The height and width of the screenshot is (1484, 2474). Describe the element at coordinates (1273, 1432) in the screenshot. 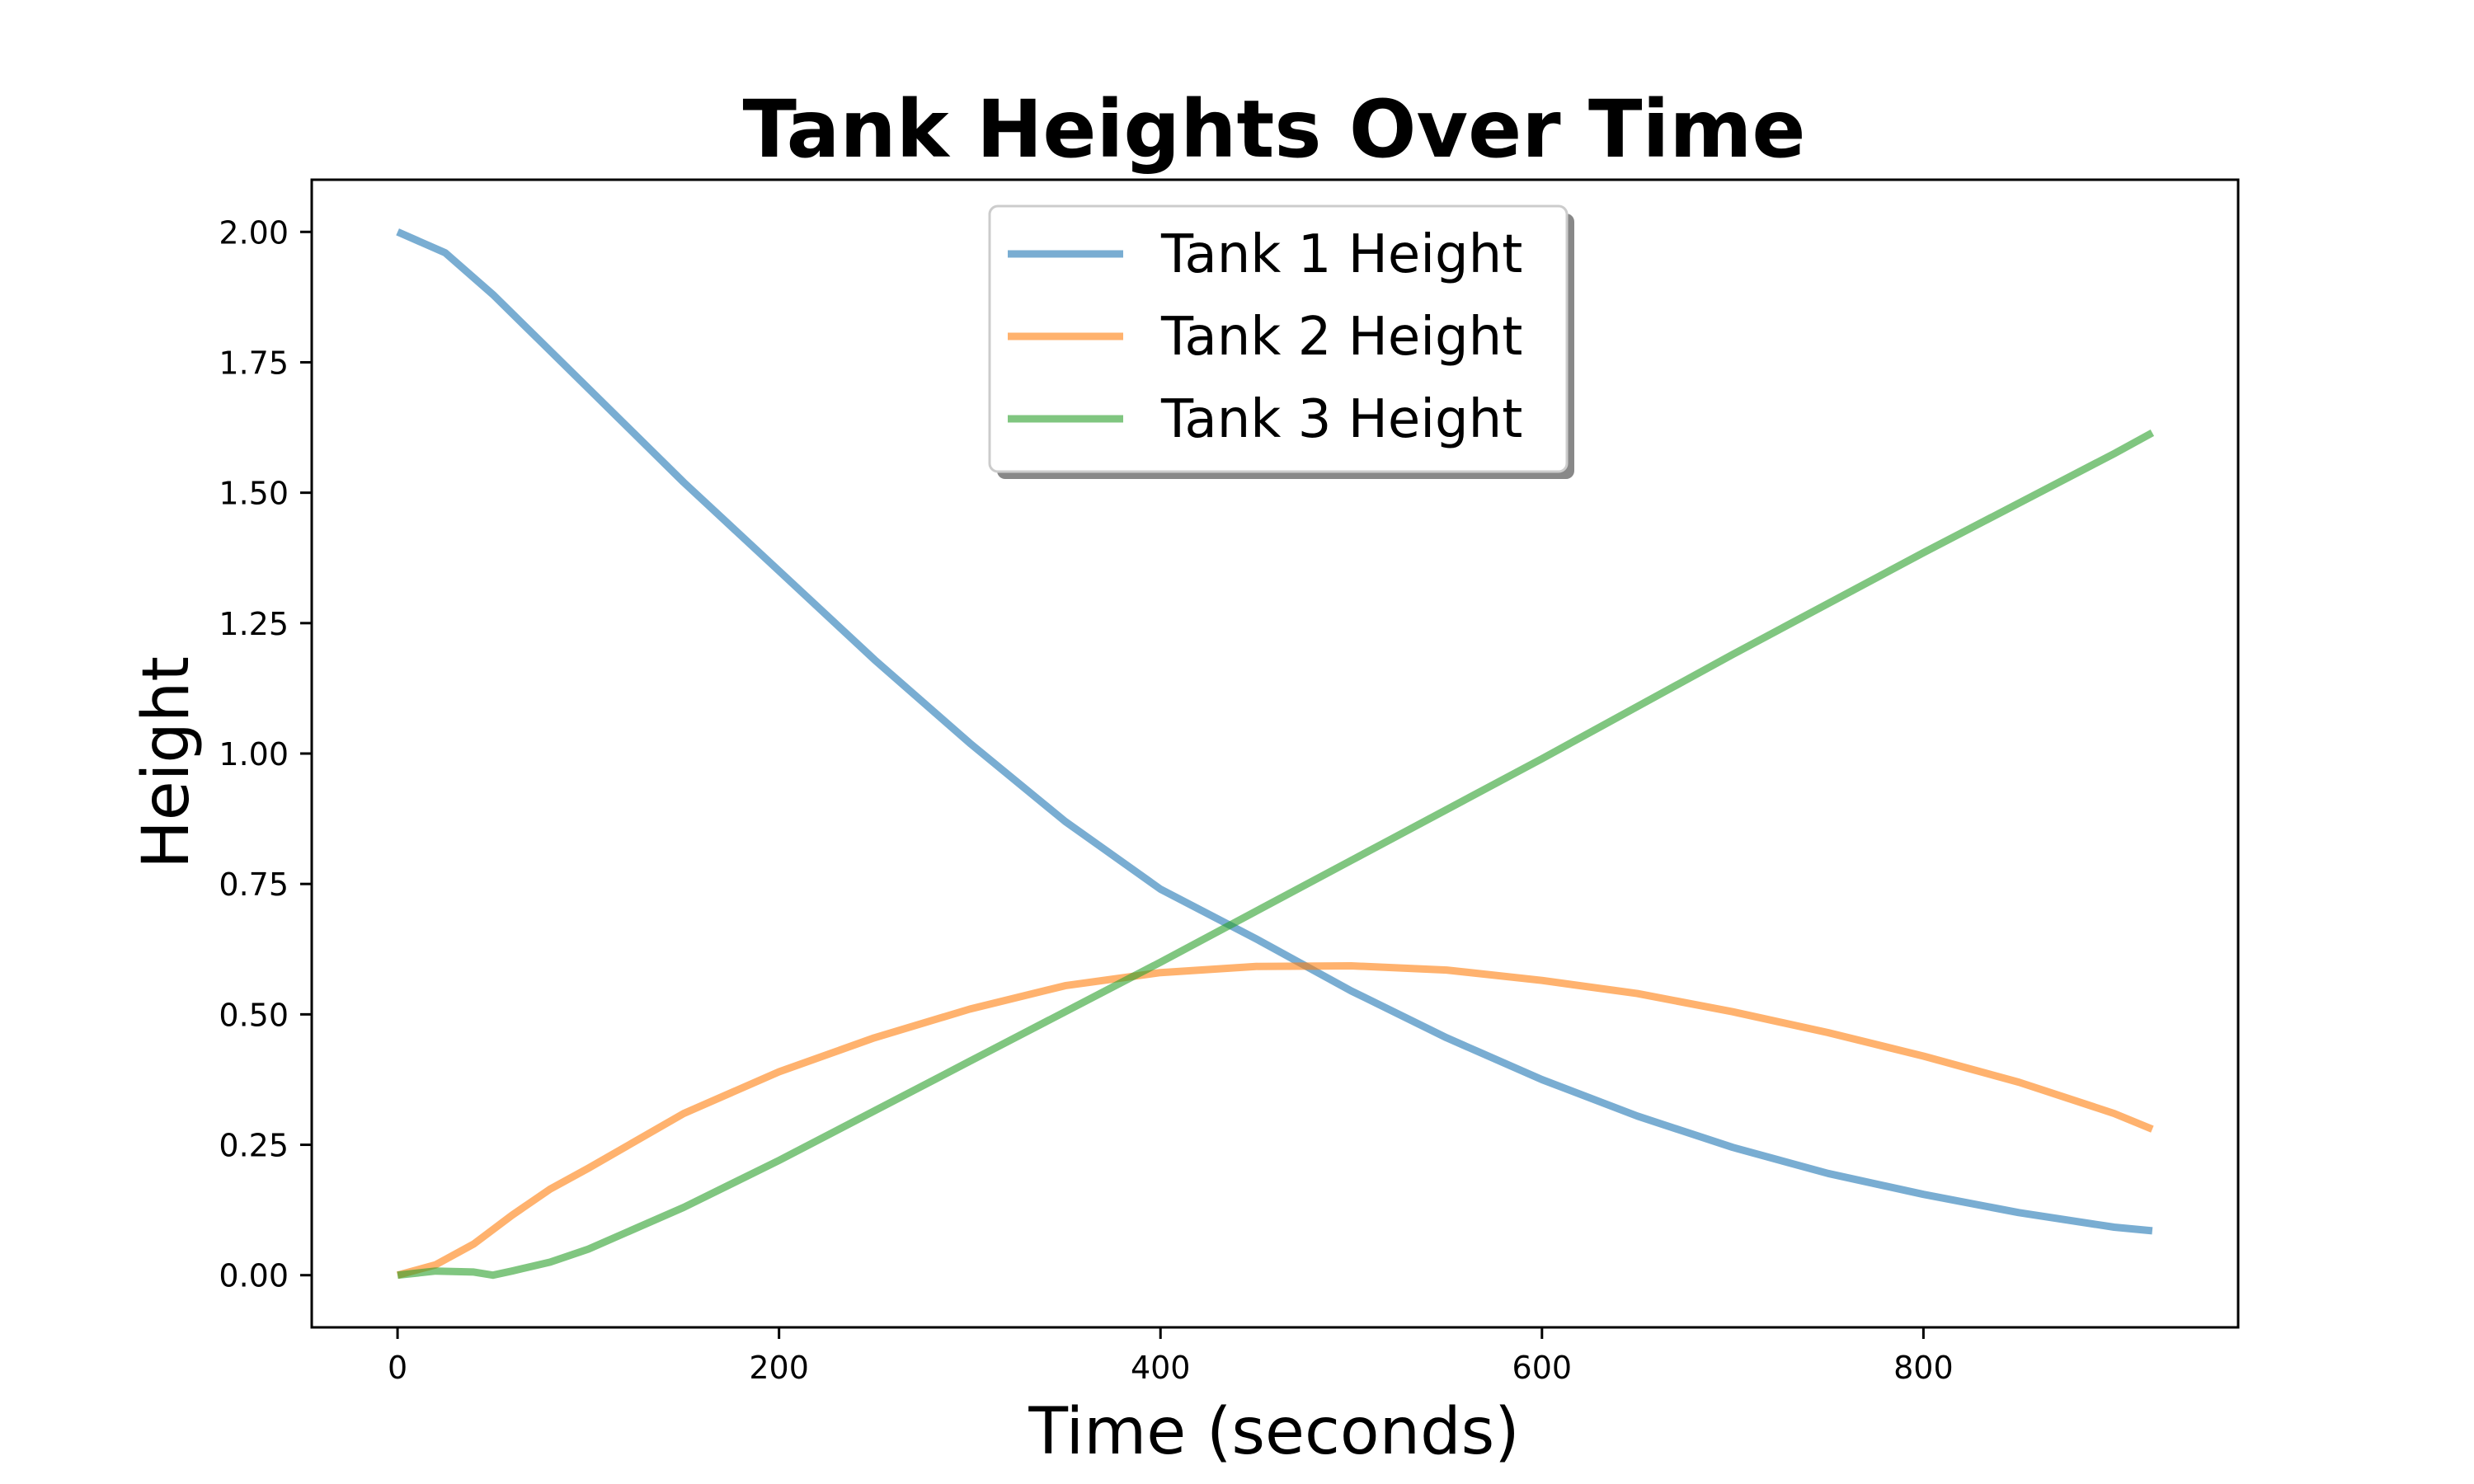

I see `x-axis-label: Time (seconds)` at that location.